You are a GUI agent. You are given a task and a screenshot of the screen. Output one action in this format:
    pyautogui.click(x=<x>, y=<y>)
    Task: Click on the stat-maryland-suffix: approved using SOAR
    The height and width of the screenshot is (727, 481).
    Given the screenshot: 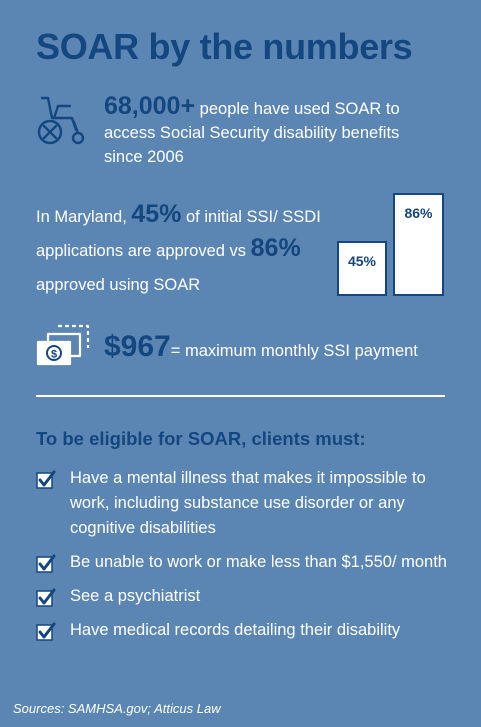 What is the action you would take?
    pyautogui.click(x=118, y=285)
    